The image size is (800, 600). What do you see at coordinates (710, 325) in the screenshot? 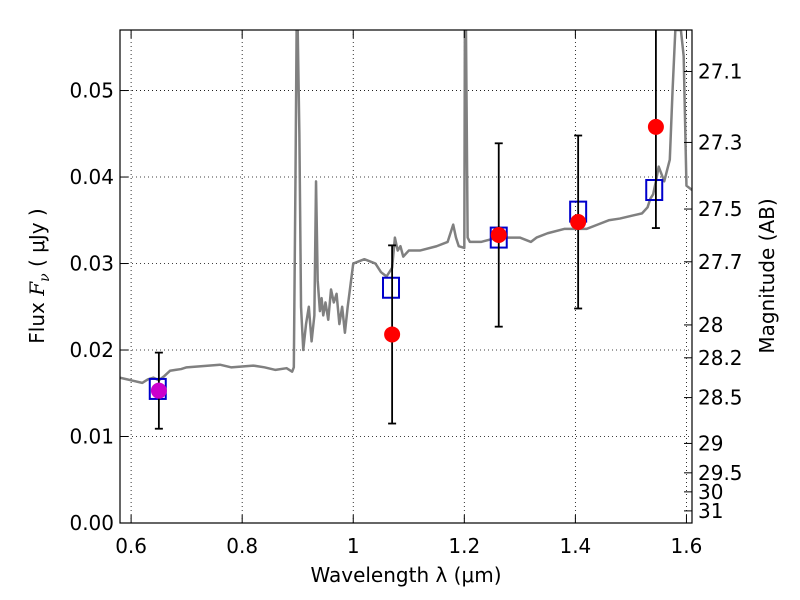
I see `right-tick-label: 28` at bounding box center [710, 325].